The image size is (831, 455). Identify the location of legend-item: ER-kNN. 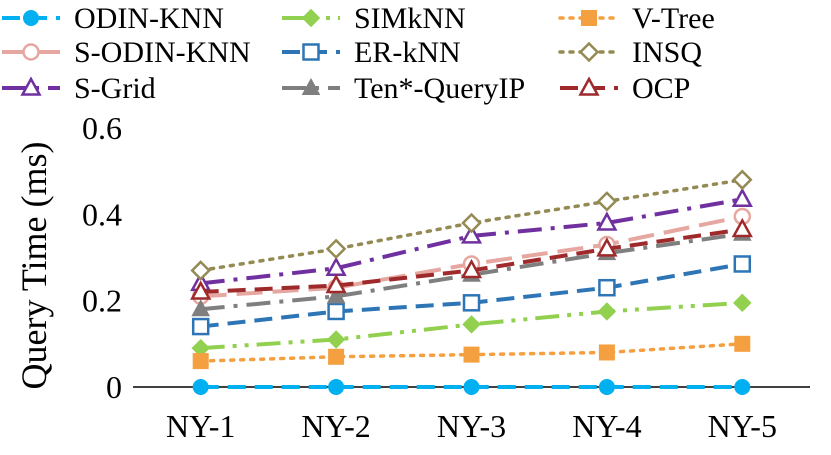
(371, 52).